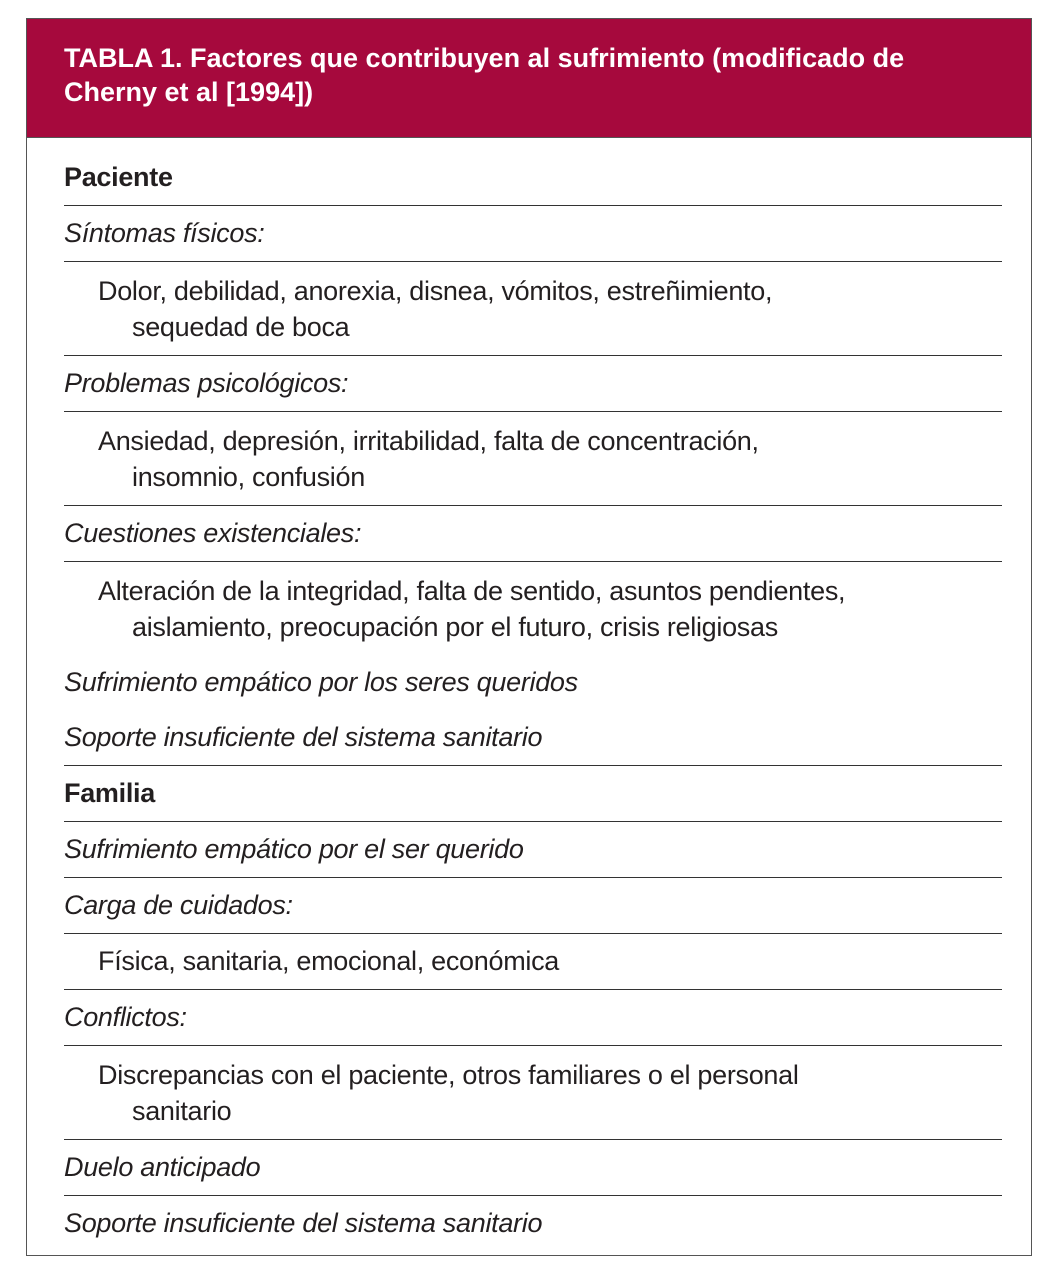  What do you see at coordinates (533, 962) in the screenshot?
I see `detail: Física, sanitaria, emocional, económica` at bounding box center [533, 962].